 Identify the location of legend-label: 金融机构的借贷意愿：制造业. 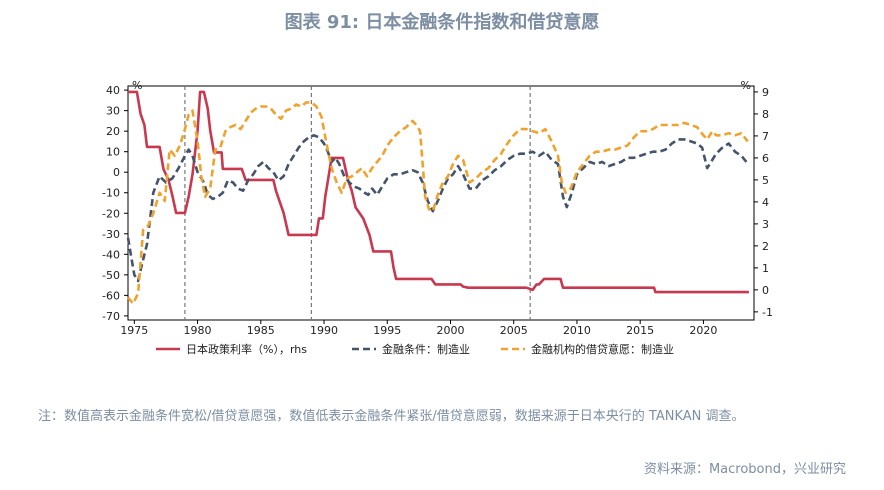
(602, 349).